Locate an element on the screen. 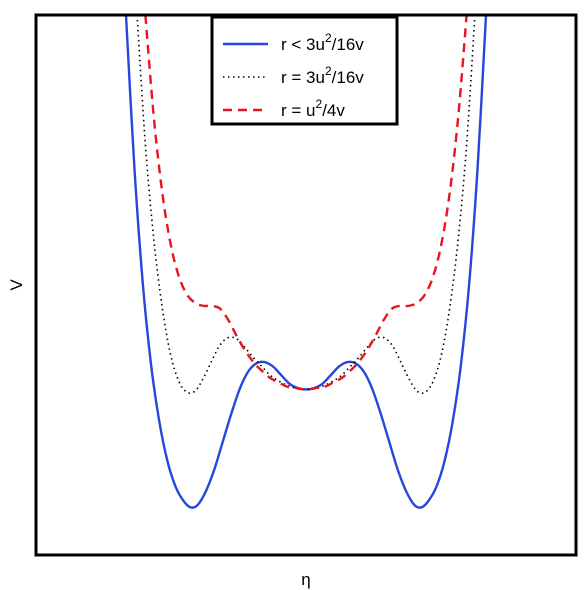  legend-label-1: r < 3u2/16v is located at coordinates (322, 42).